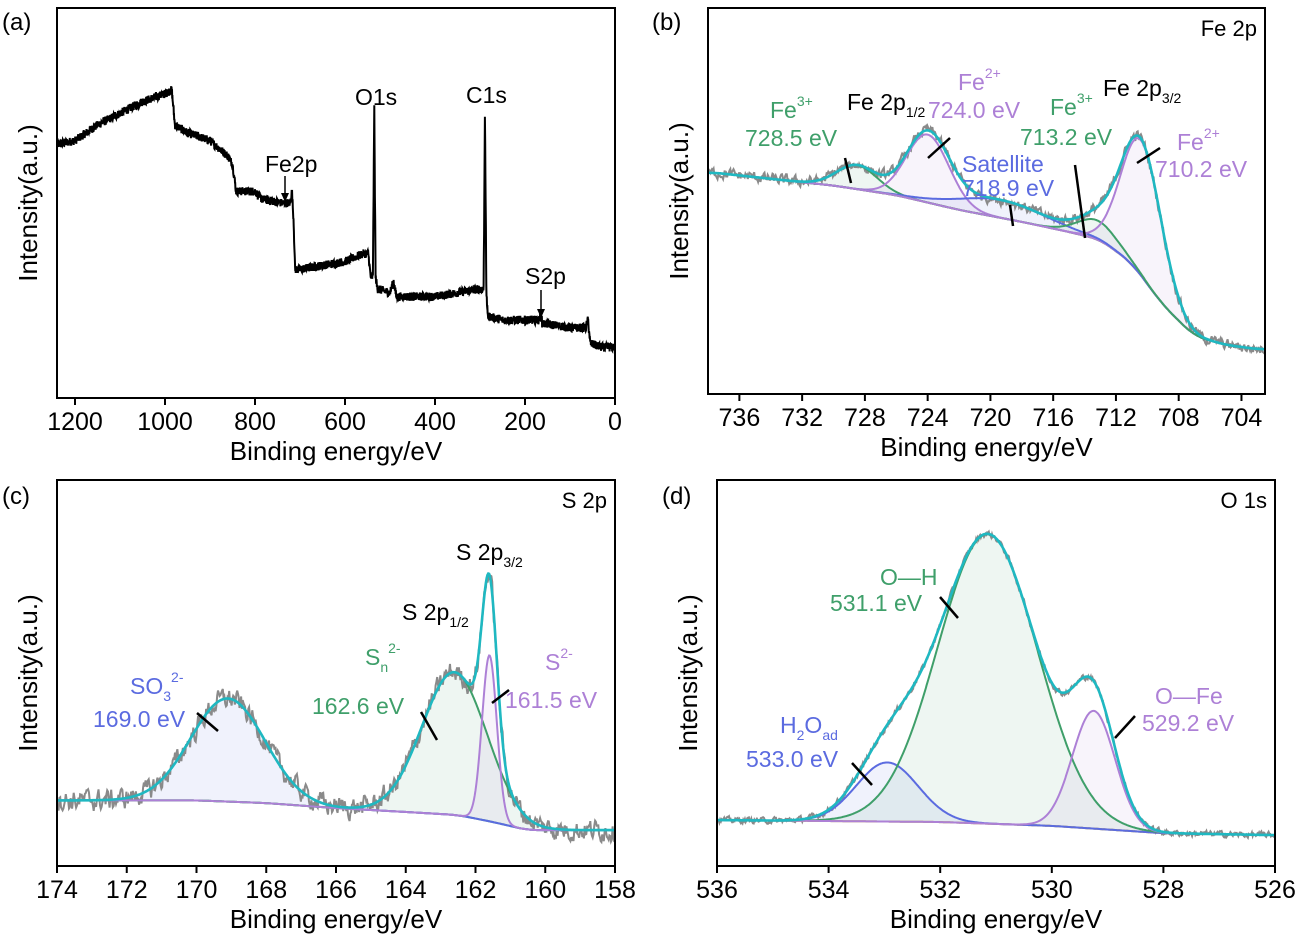 This screenshot has height=951, width=1308. I want to click on peak-label: 718.9 eV, so click(1008, 188).